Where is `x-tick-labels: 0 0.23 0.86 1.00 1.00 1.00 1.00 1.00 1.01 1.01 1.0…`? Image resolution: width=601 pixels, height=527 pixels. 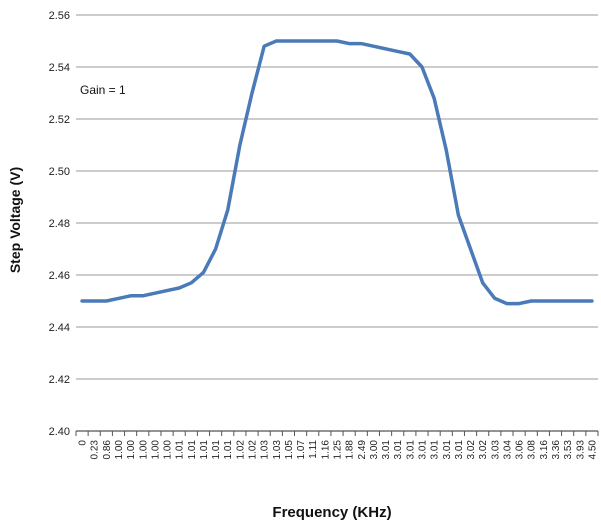
x-tick-labels: 0 0.23 0.86 1.00 1.00 1.00 1.00 1.00 1.01 1.01 1.0… is located at coordinates (338, 450).